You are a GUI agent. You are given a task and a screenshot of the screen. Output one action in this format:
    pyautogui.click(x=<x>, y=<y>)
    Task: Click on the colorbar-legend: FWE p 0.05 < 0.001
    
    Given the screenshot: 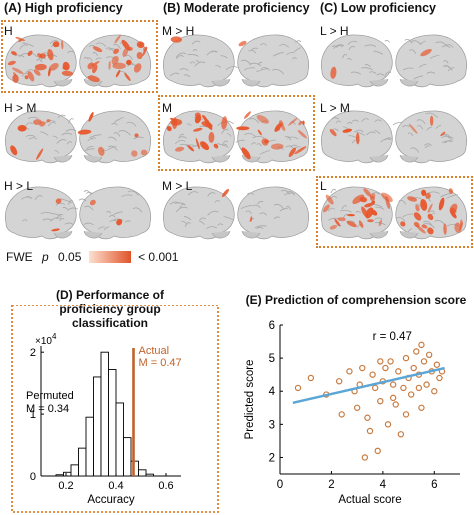 What is the action you would take?
    pyautogui.click(x=92, y=257)
    